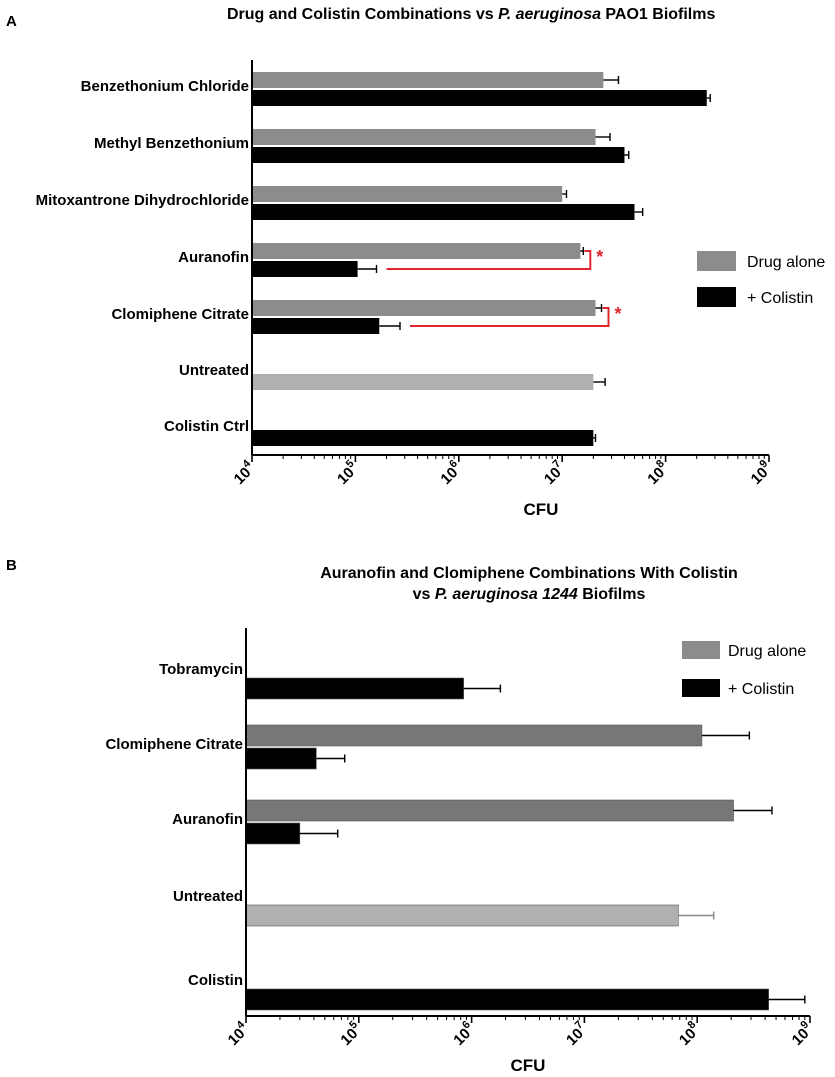 Image resolution: width=835 pixels, height=1077 pixels. What do you see at coordinates (428, 80) in the screenshot?
I see `a-bar-drug-alone-benzethonium-chloride` at bounding box center [428, 80].